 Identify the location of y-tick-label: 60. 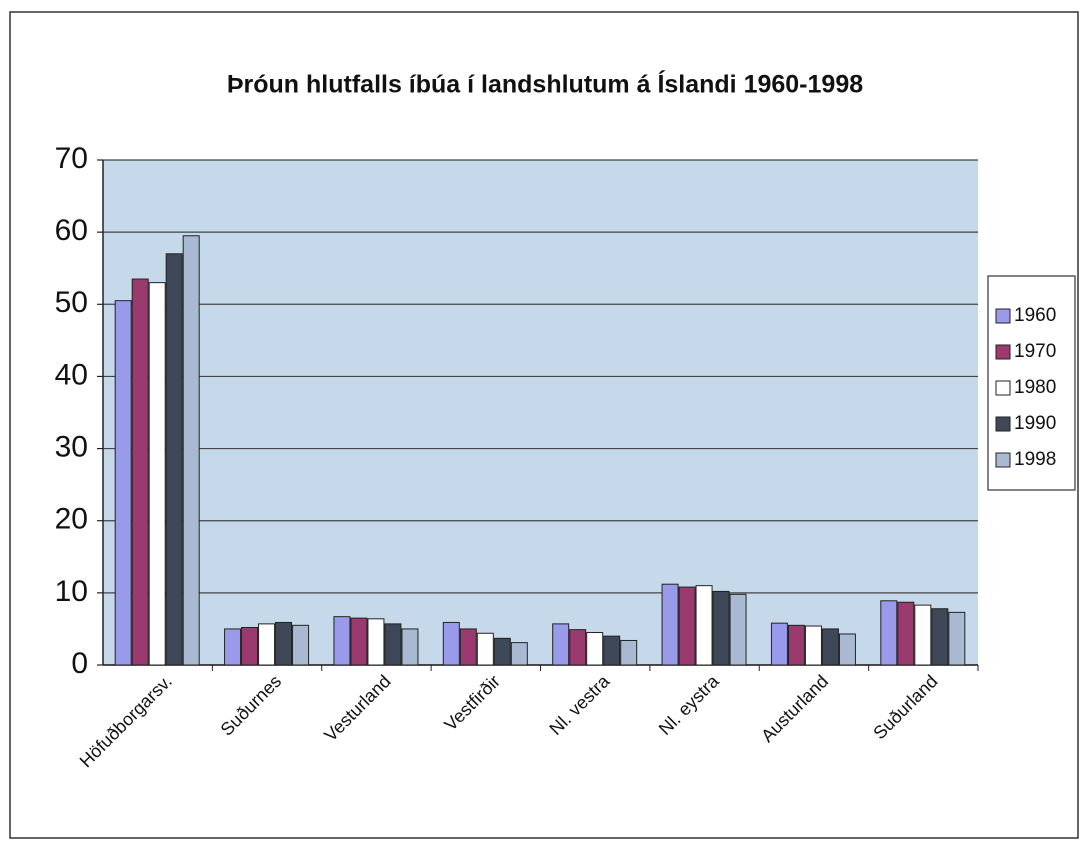
(71, 230).